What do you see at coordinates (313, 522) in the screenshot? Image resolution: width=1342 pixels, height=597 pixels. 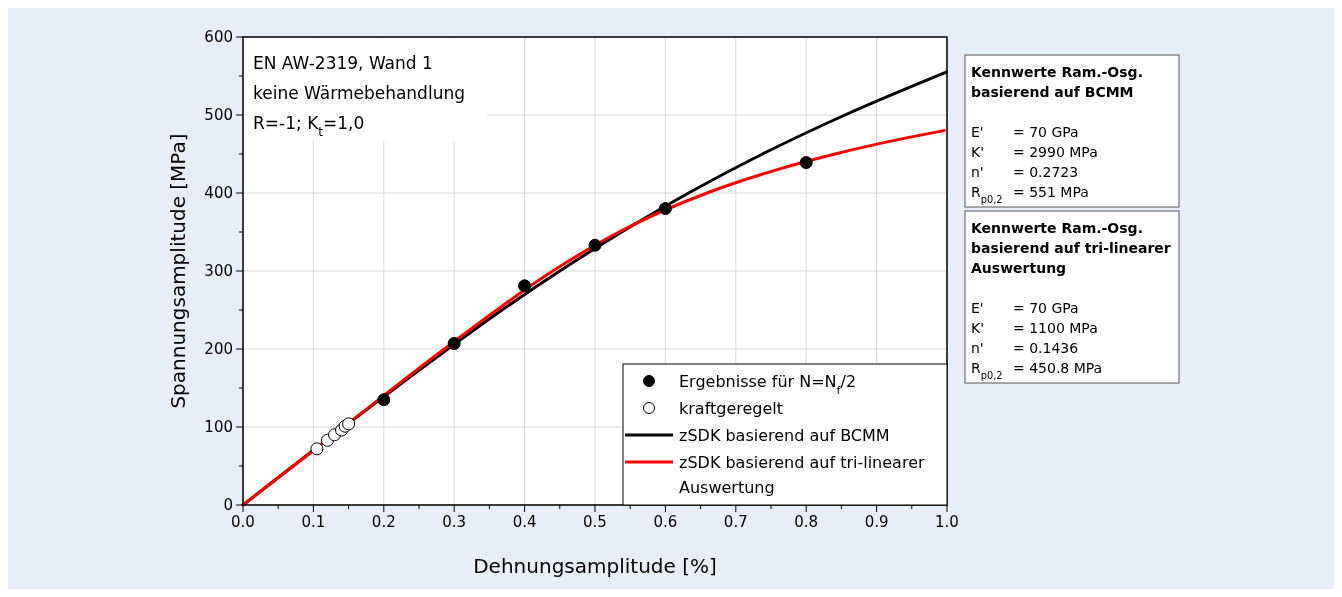 I see `x-tick-label: 0.1` at bounding box center [313, 522].